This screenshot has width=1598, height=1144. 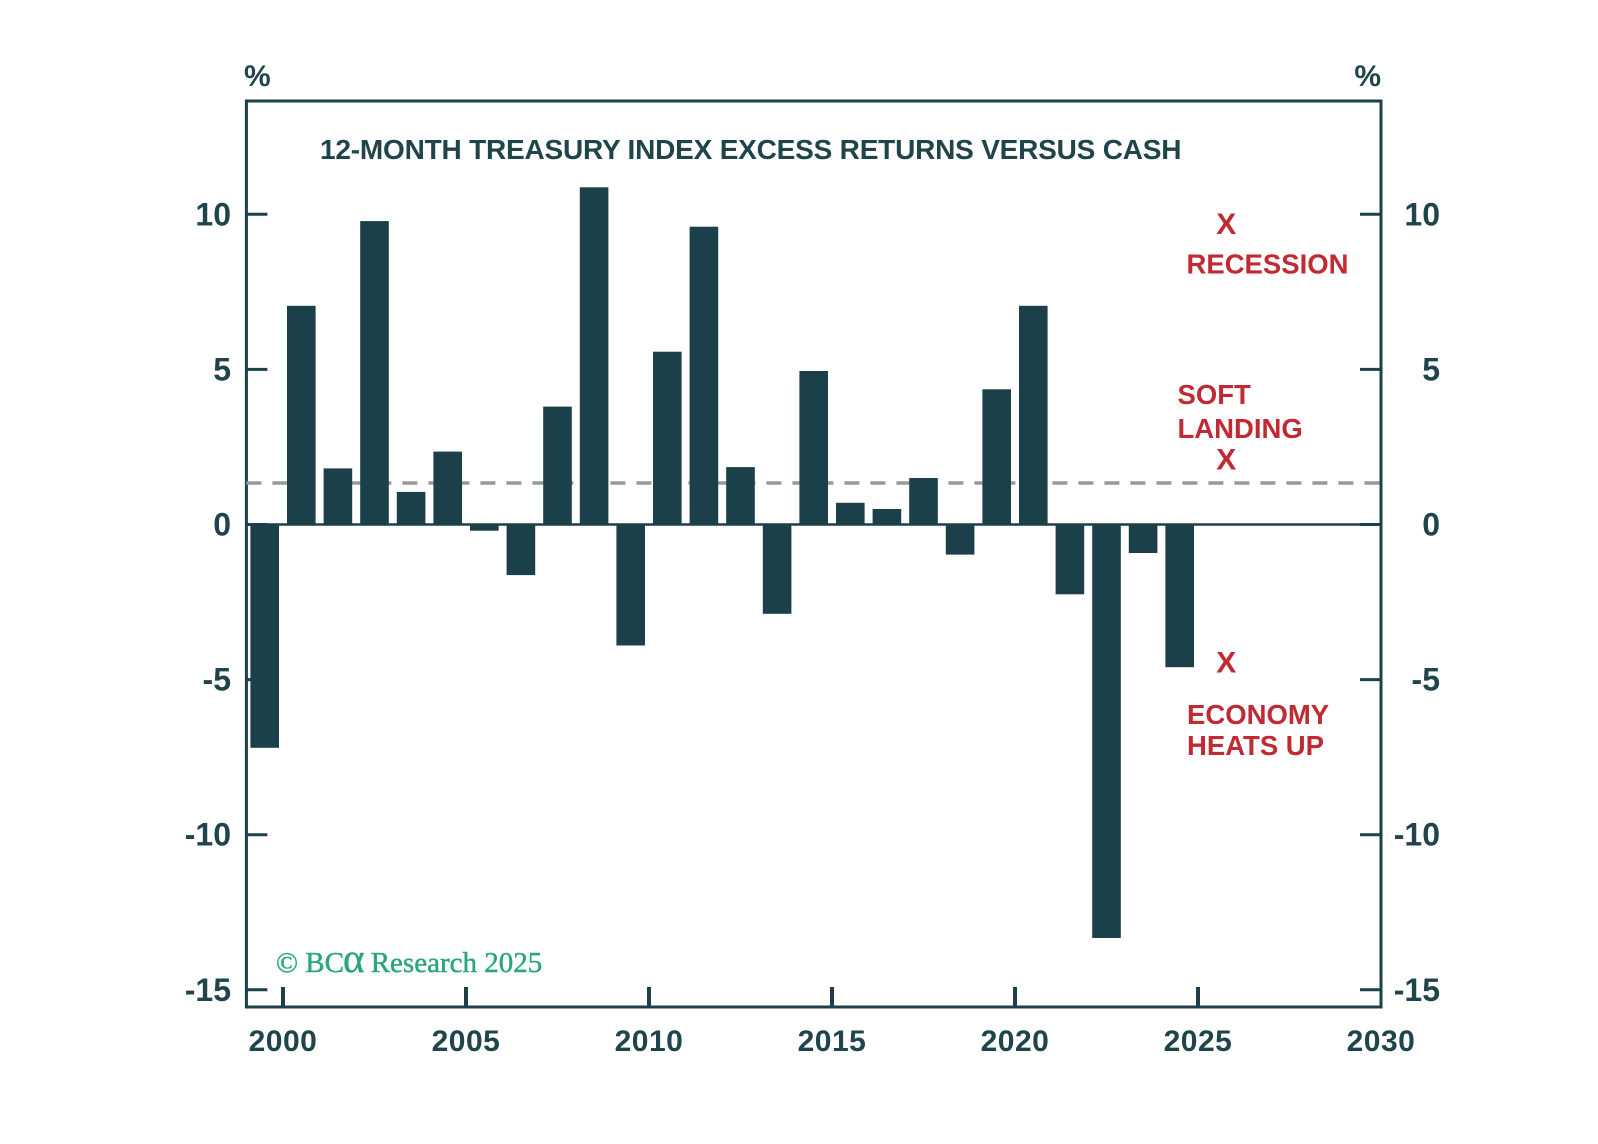 What do you see at coordinates (1268, 264) in the screenshot?
I see `svg-text: RECESSION` at bounding box center [1268, 264].